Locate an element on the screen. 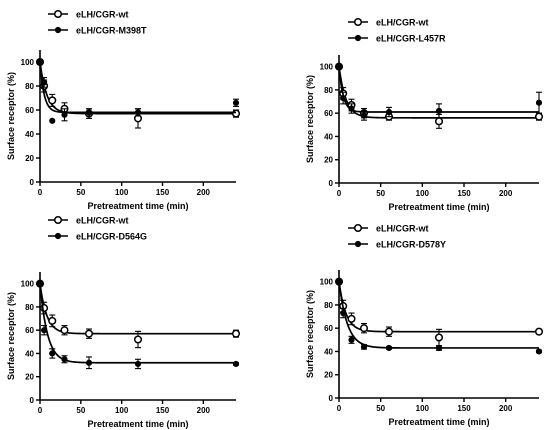 The image size is (550, 430). legend-entry: eLH/CGR-D578Y is located at coordinates (397, 245).